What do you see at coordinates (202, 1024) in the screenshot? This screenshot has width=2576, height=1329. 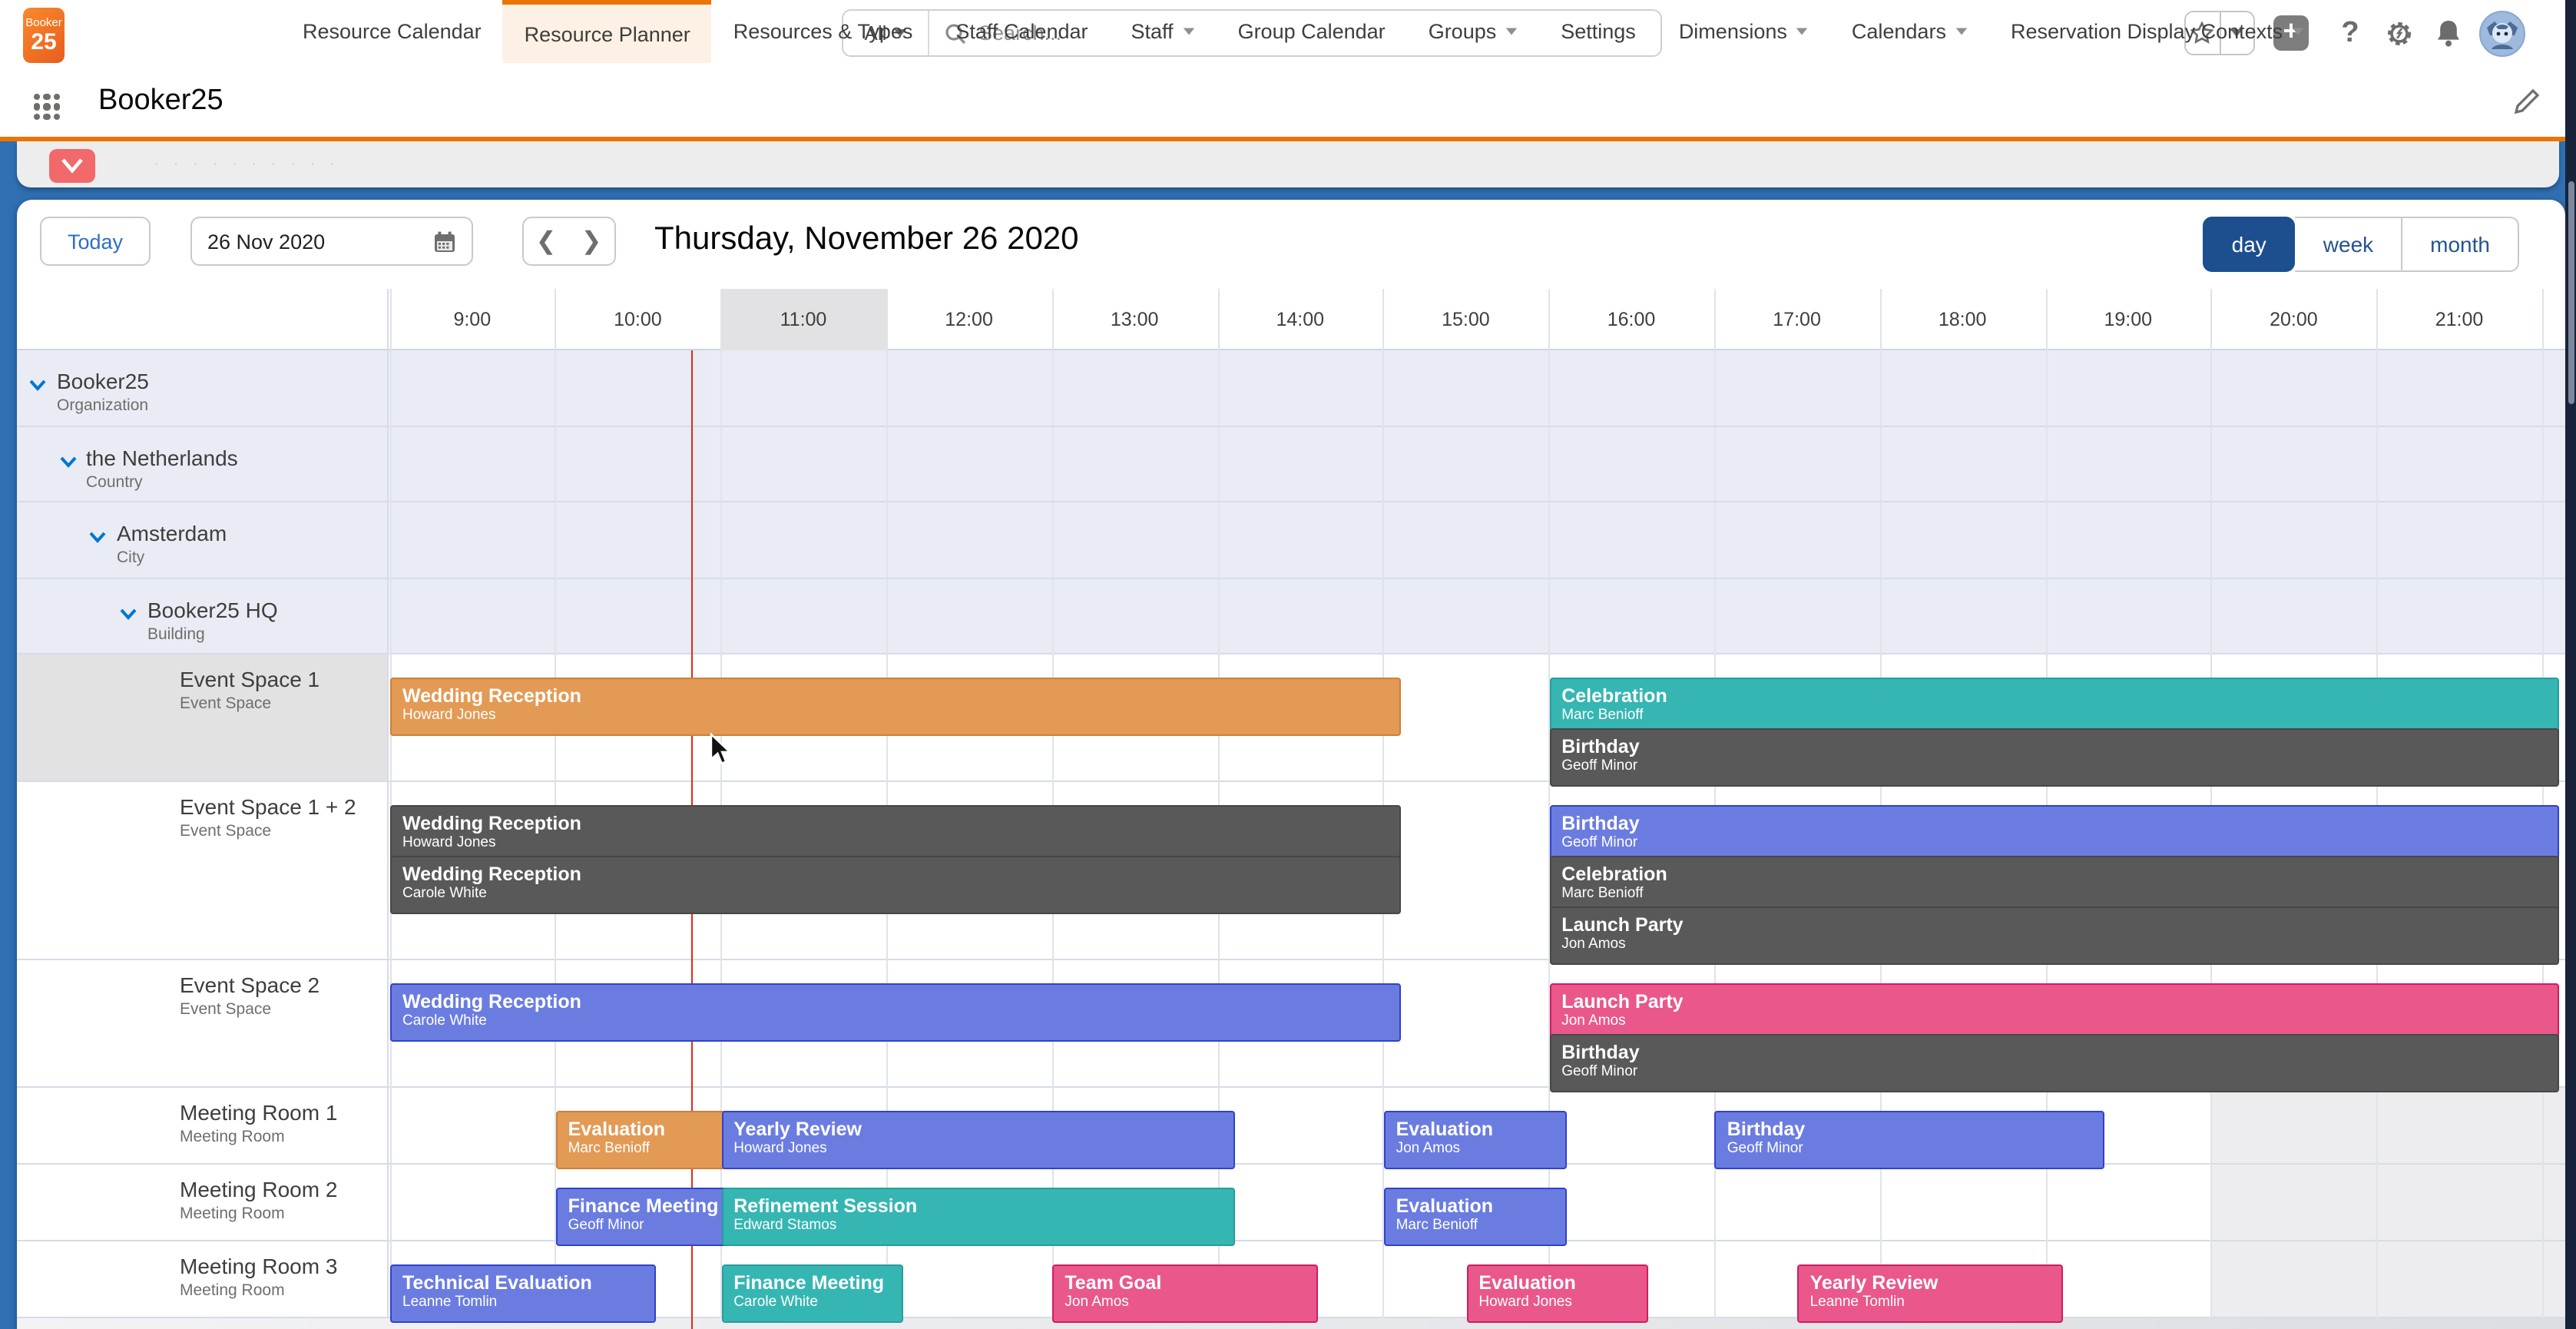 I see `resource-label-cell: Event Space 2 Event Space` at bounding box center [202, 1024].